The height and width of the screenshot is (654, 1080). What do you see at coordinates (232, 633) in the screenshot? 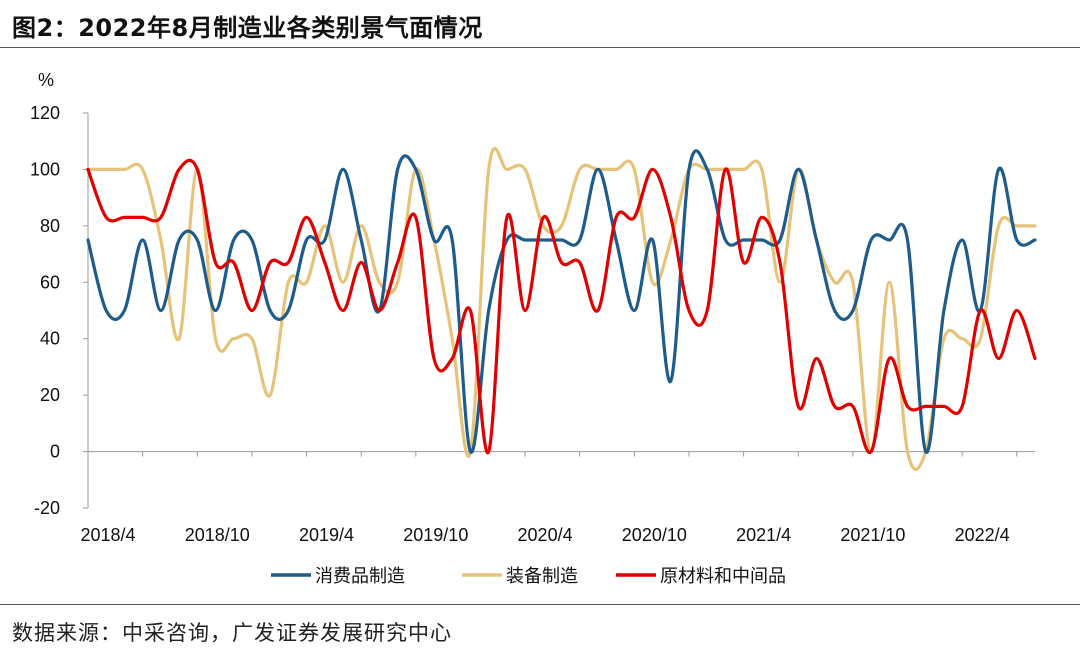
I see `source-note: 数据来源：中采咨询，广发证券发展研究中心` at bounding box center [232, 633].